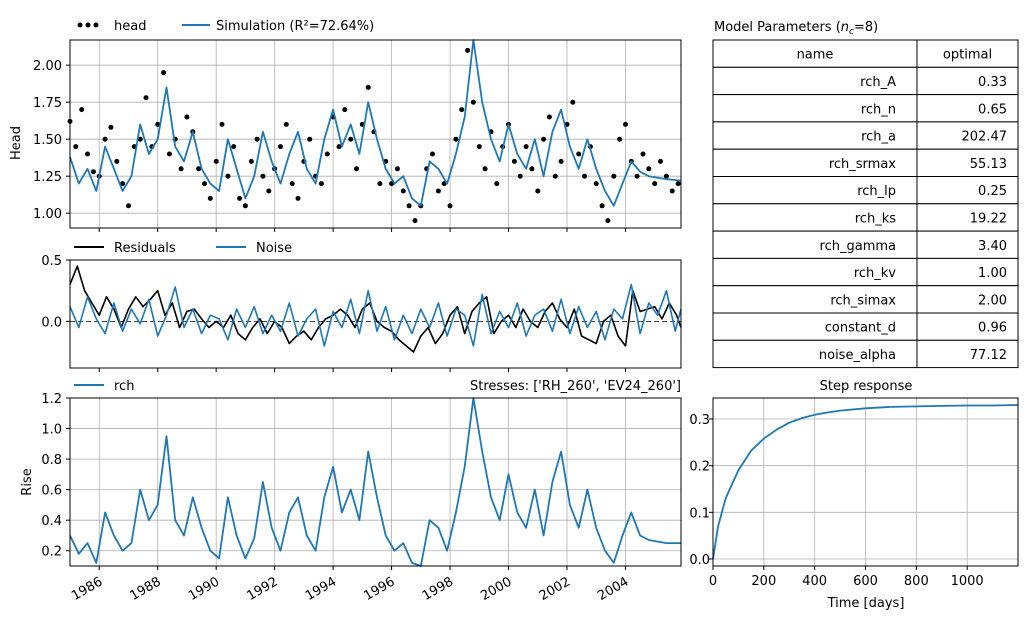 The height and width of the screenshot is (619, 1028). Describe the element at coordinates (815, 55) in the screenshot. I see `table-header-name: name` at that location.